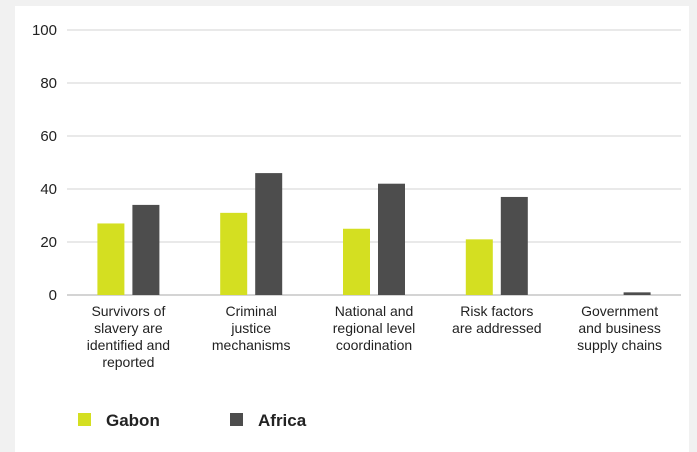  I want to click on legend-swatch-gabon, so click(84, 419).